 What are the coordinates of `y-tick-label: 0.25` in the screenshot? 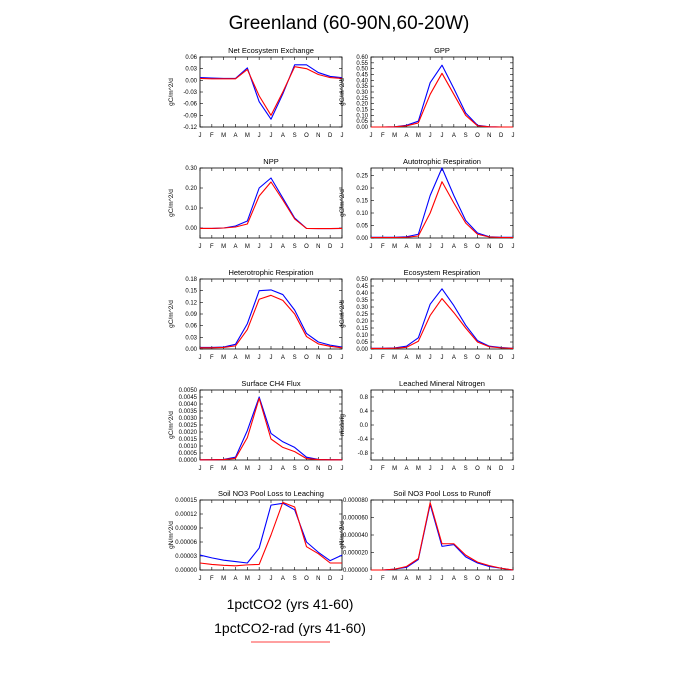 It's located at (362, 99).